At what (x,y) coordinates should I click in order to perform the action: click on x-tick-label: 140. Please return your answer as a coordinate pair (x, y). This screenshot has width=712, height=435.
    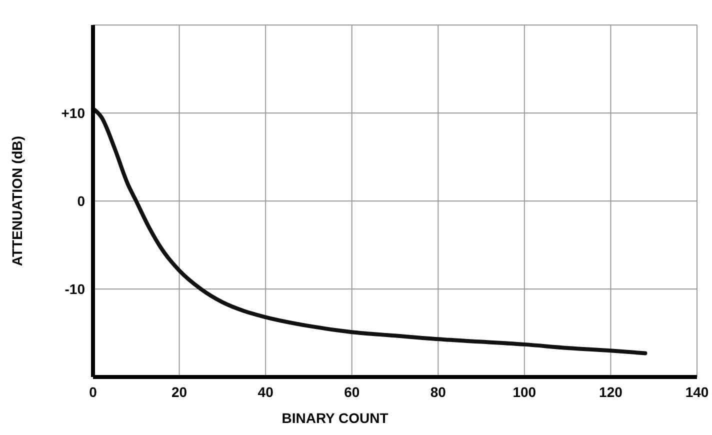
    Looking at the image, I should click on (697, 392).